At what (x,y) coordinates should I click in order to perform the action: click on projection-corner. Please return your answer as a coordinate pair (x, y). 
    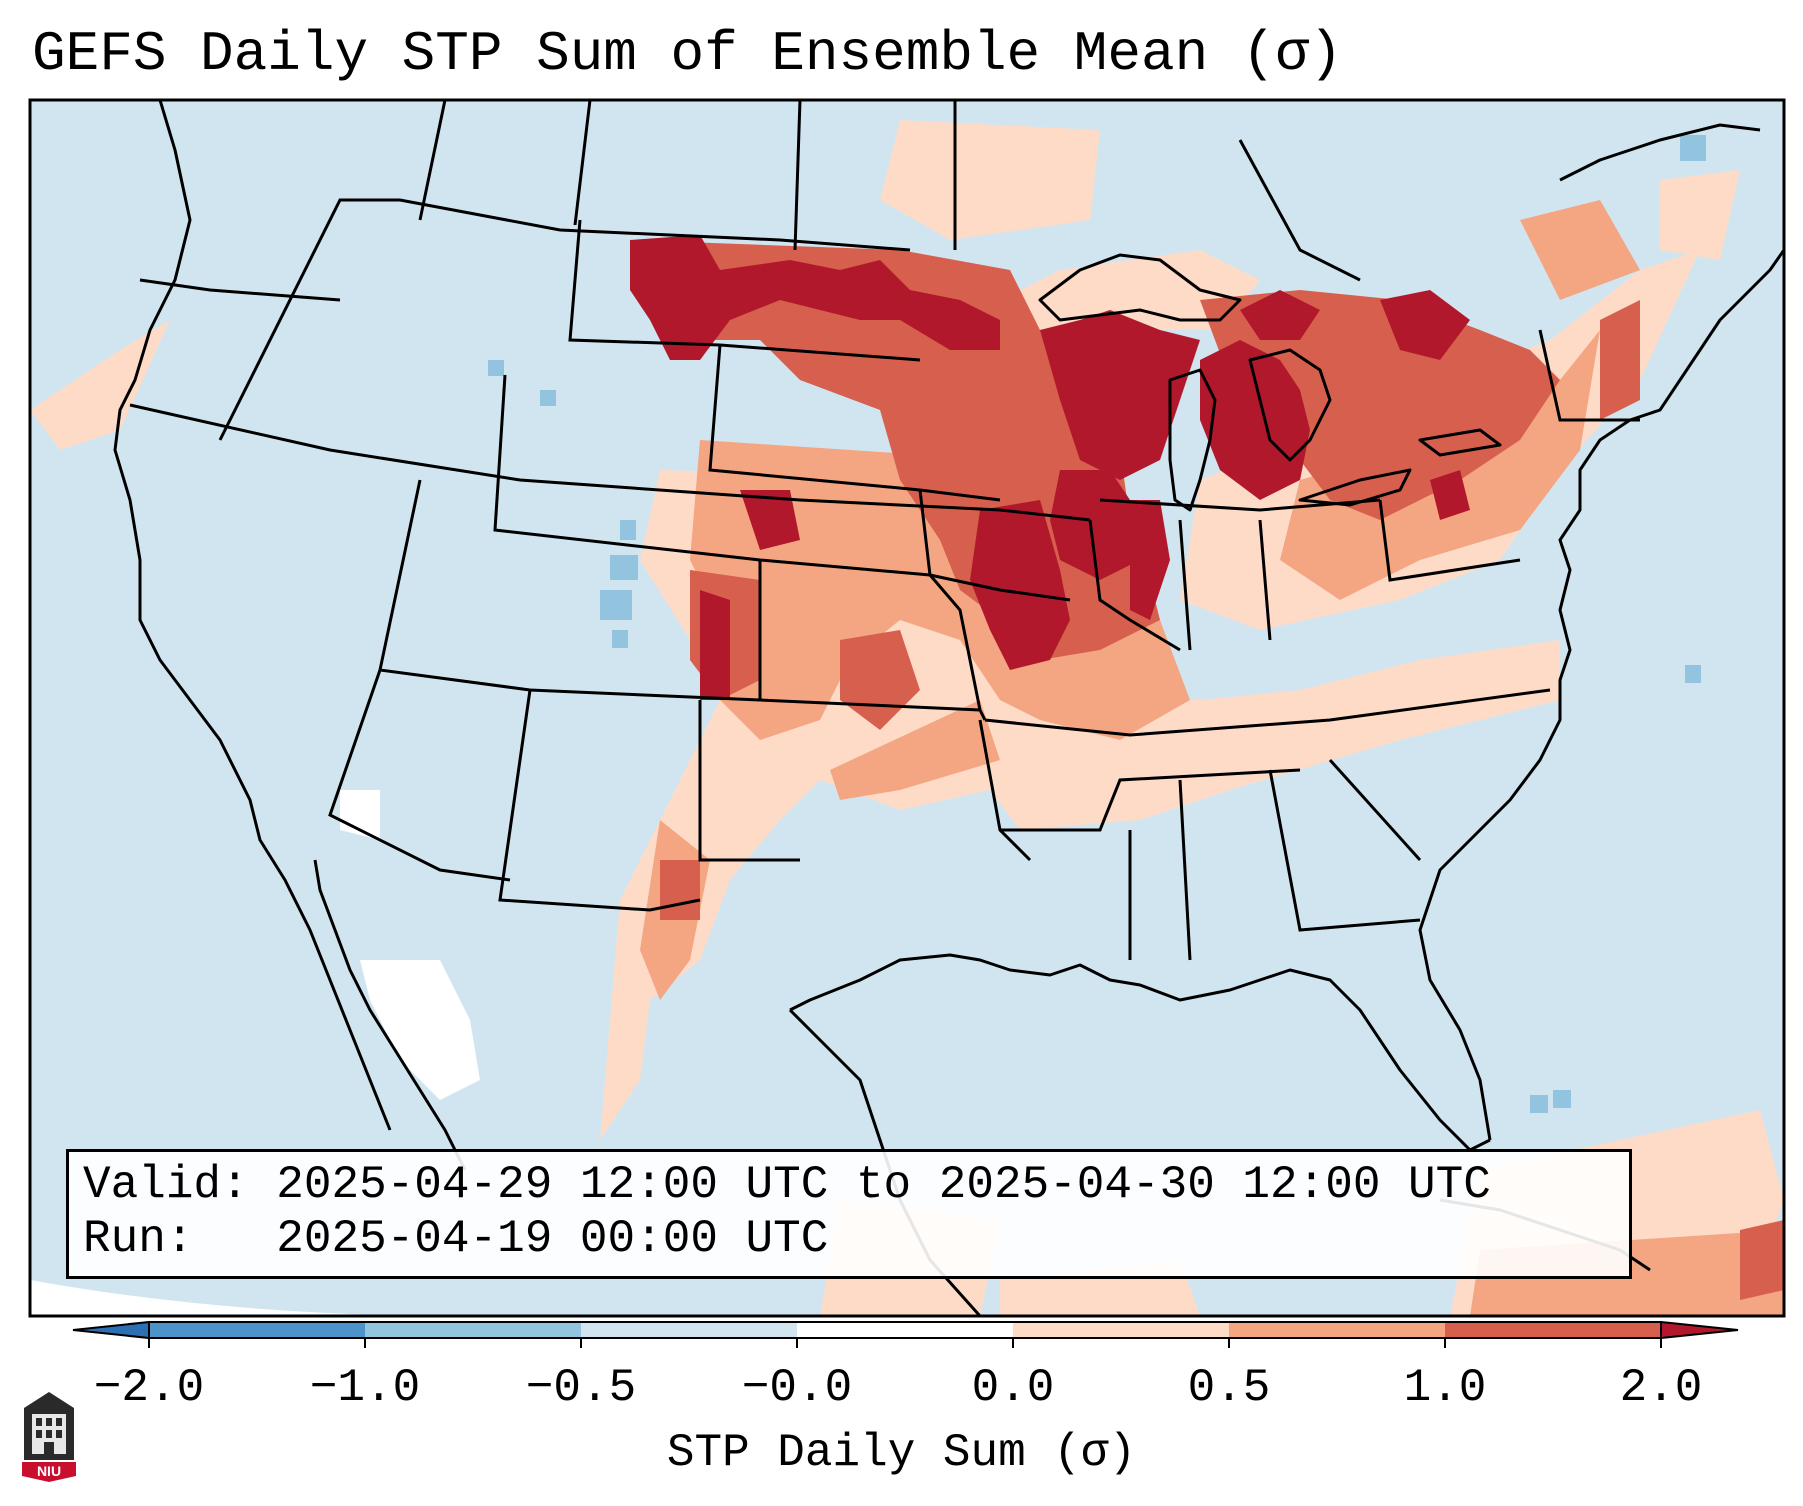
    Looking at the image, I should click on (275, 1298).